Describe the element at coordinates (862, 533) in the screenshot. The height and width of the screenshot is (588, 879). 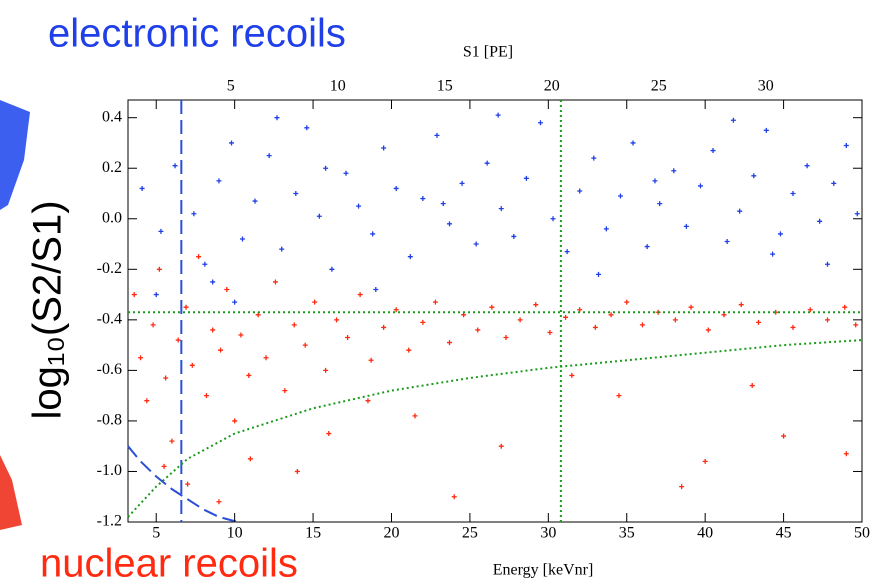
I see `x-tick-label: 50` at that location.